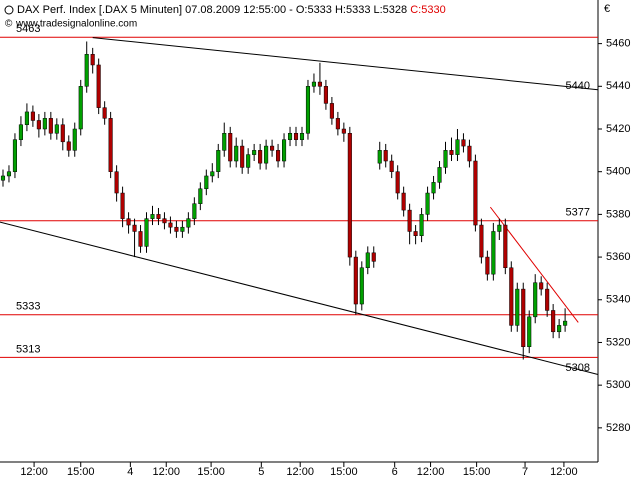 Image resolution: width=640 pixels, height=480 pixels. What do you see at coordinates (578, 86) in the screenshot?
I see `trend-line-label: 5440` at bounding box center [578, 86].